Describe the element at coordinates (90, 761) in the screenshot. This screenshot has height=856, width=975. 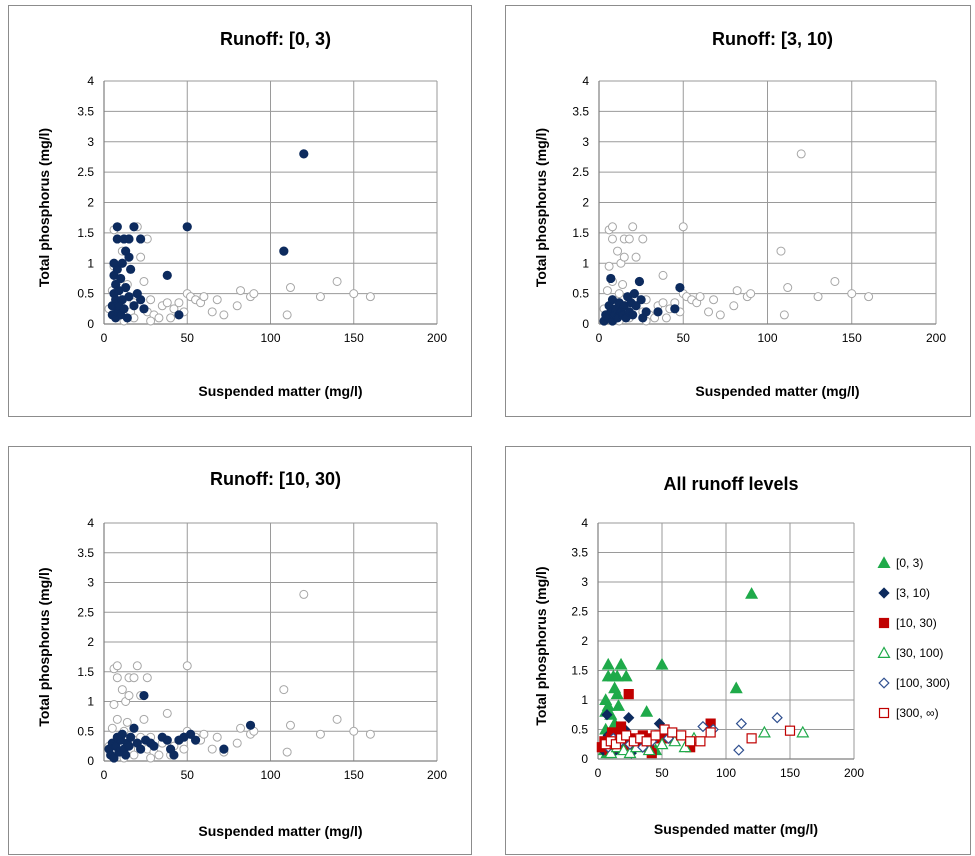
I see `y-tick-label: 0` at that location.